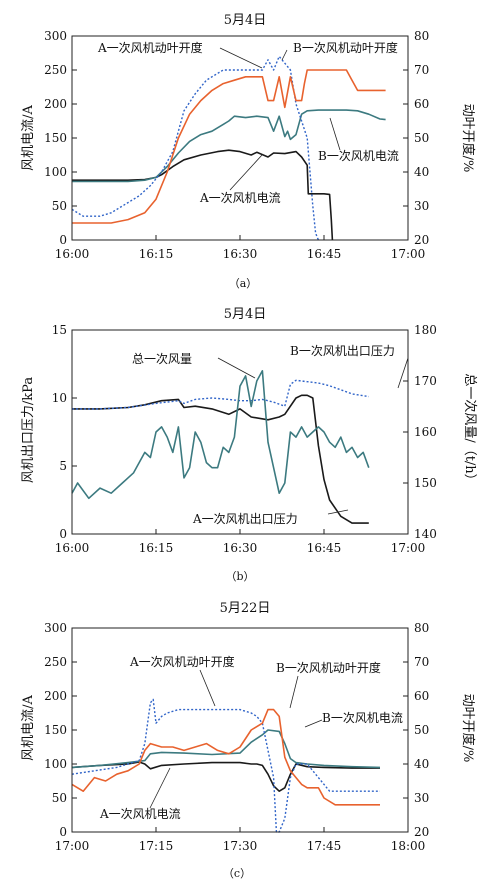 This screenshot has width=500, height=895. What do you see at coordinates (72, 548) in the screenshot?
I see `chart-b-x-tick-label: 16:00` at bounding box center [72, 548].